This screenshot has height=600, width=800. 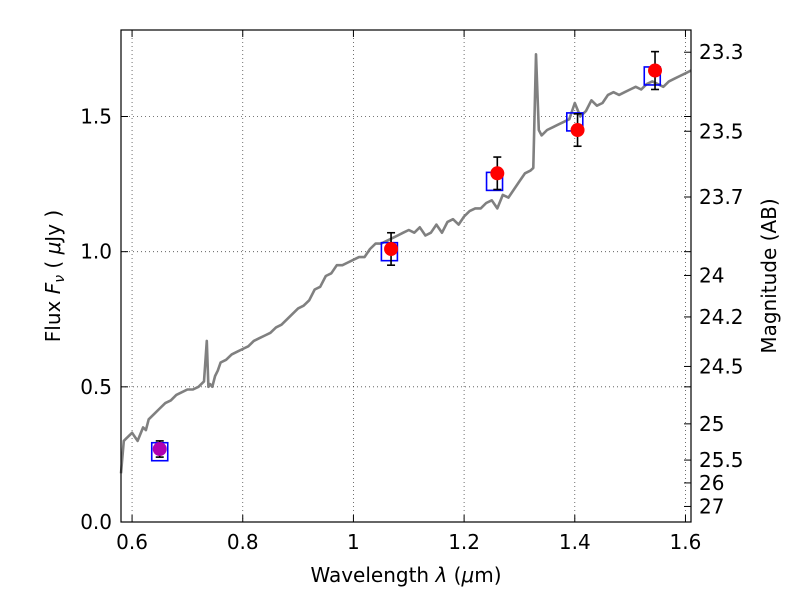 I want to click on y-axis-label: Flux Fν ( μJy ), so click(x=54, y=276).